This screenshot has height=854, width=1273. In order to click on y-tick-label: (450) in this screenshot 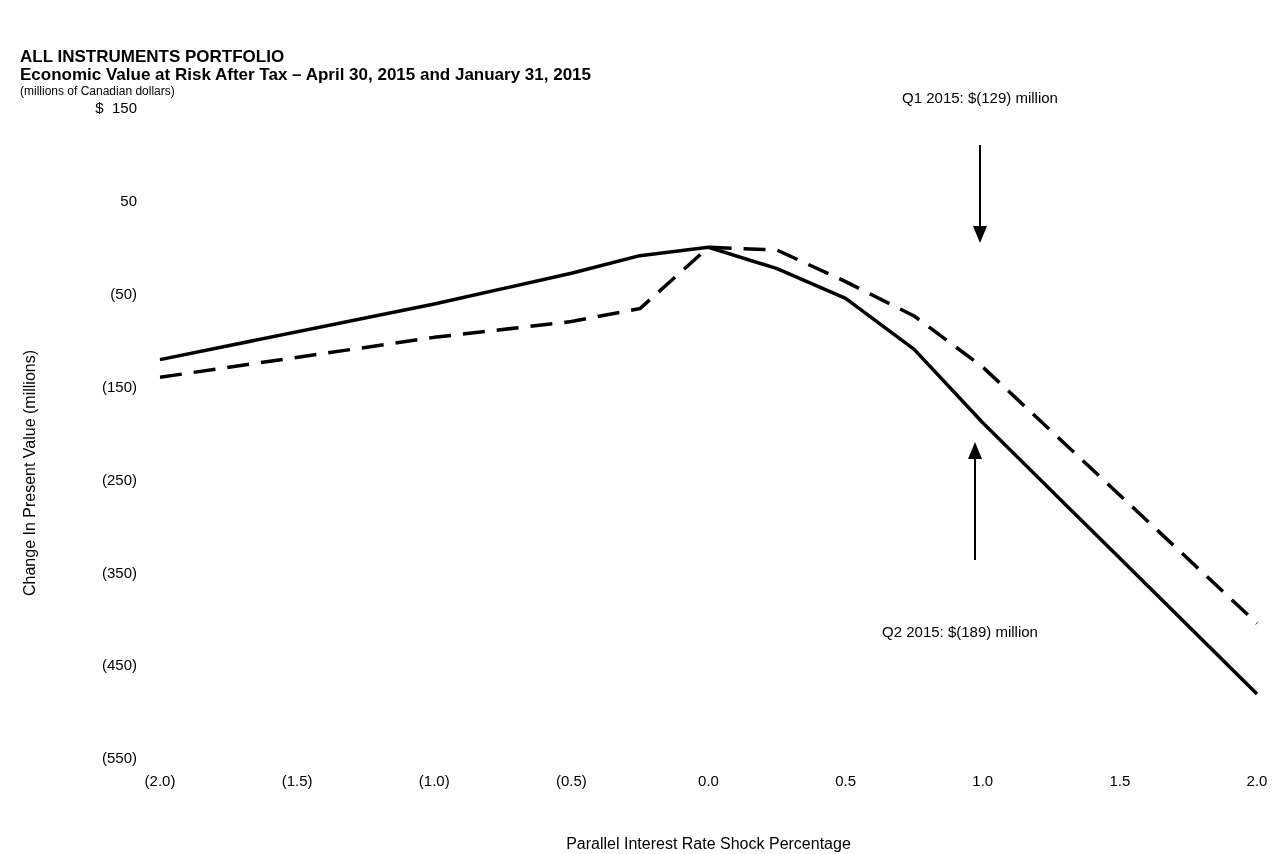, I will do `click(119, 665)`.